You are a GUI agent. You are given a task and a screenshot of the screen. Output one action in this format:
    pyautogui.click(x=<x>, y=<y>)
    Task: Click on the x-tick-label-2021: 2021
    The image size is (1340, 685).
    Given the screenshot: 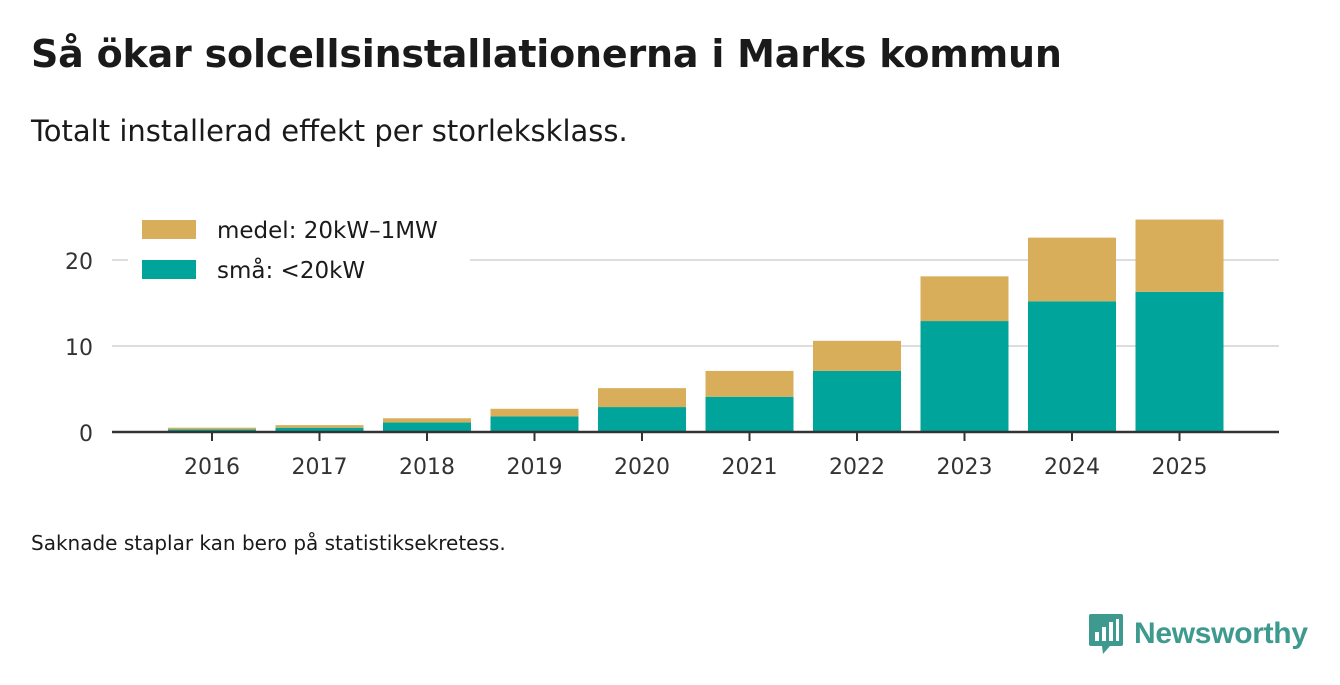 What is the action you would take?
    pyautogui.click(x=750, y=467)
    